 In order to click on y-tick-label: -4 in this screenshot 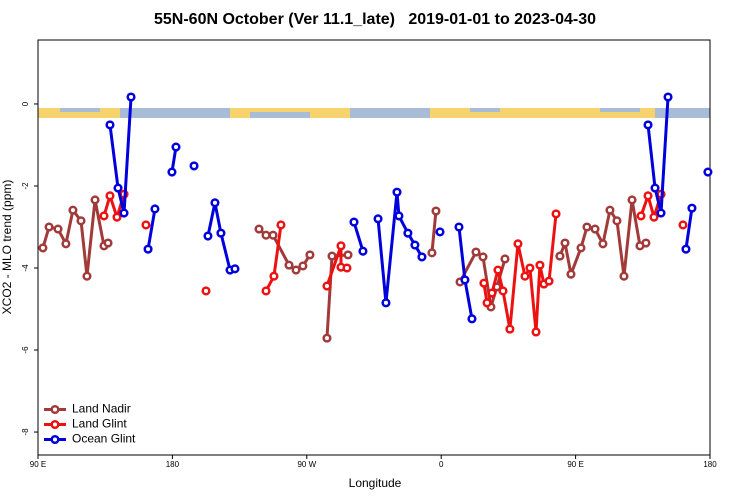, I will do `click(25, 268)`.